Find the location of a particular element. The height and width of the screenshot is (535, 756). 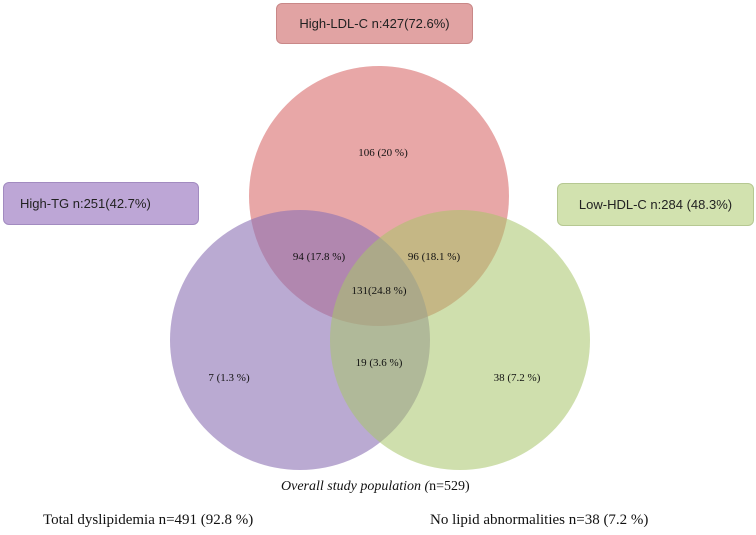

high-ldl-c-label: High-LDL-C n:427(72.6%) is located at coordinates (374, 23).